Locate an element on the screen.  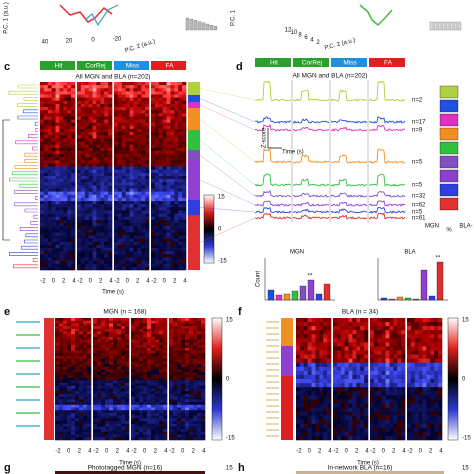
x-tick-label: 0 is located at coordinates (165, 282).